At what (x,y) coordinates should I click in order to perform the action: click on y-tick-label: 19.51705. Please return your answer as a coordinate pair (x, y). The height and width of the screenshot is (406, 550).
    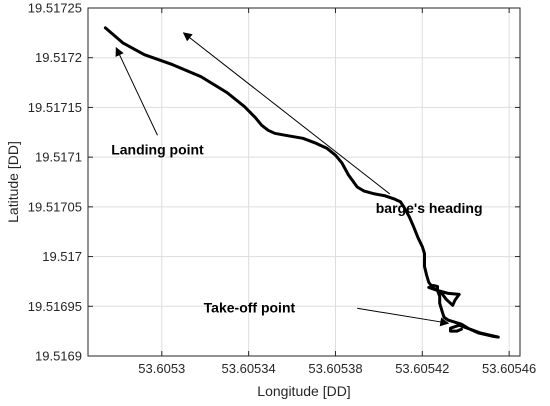
    Looking at the image, I should click on (55, 206).